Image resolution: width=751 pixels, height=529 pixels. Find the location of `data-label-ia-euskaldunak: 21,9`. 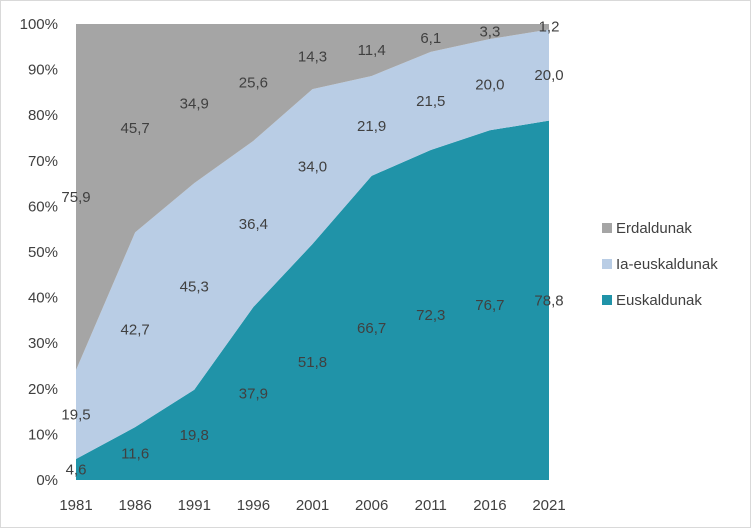

data-label-ia-euskaldunak: 21,9 is located at coordinates (371, 126).